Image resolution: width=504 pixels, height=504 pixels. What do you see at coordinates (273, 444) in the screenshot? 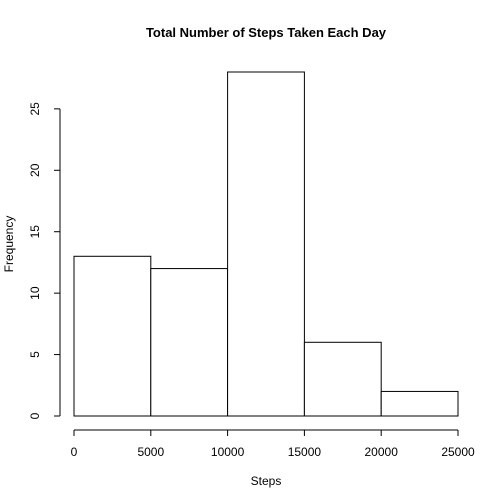
I see `x-axis: 0 5000 10000 15000 20000 25000` at bounding box center [273, 444].